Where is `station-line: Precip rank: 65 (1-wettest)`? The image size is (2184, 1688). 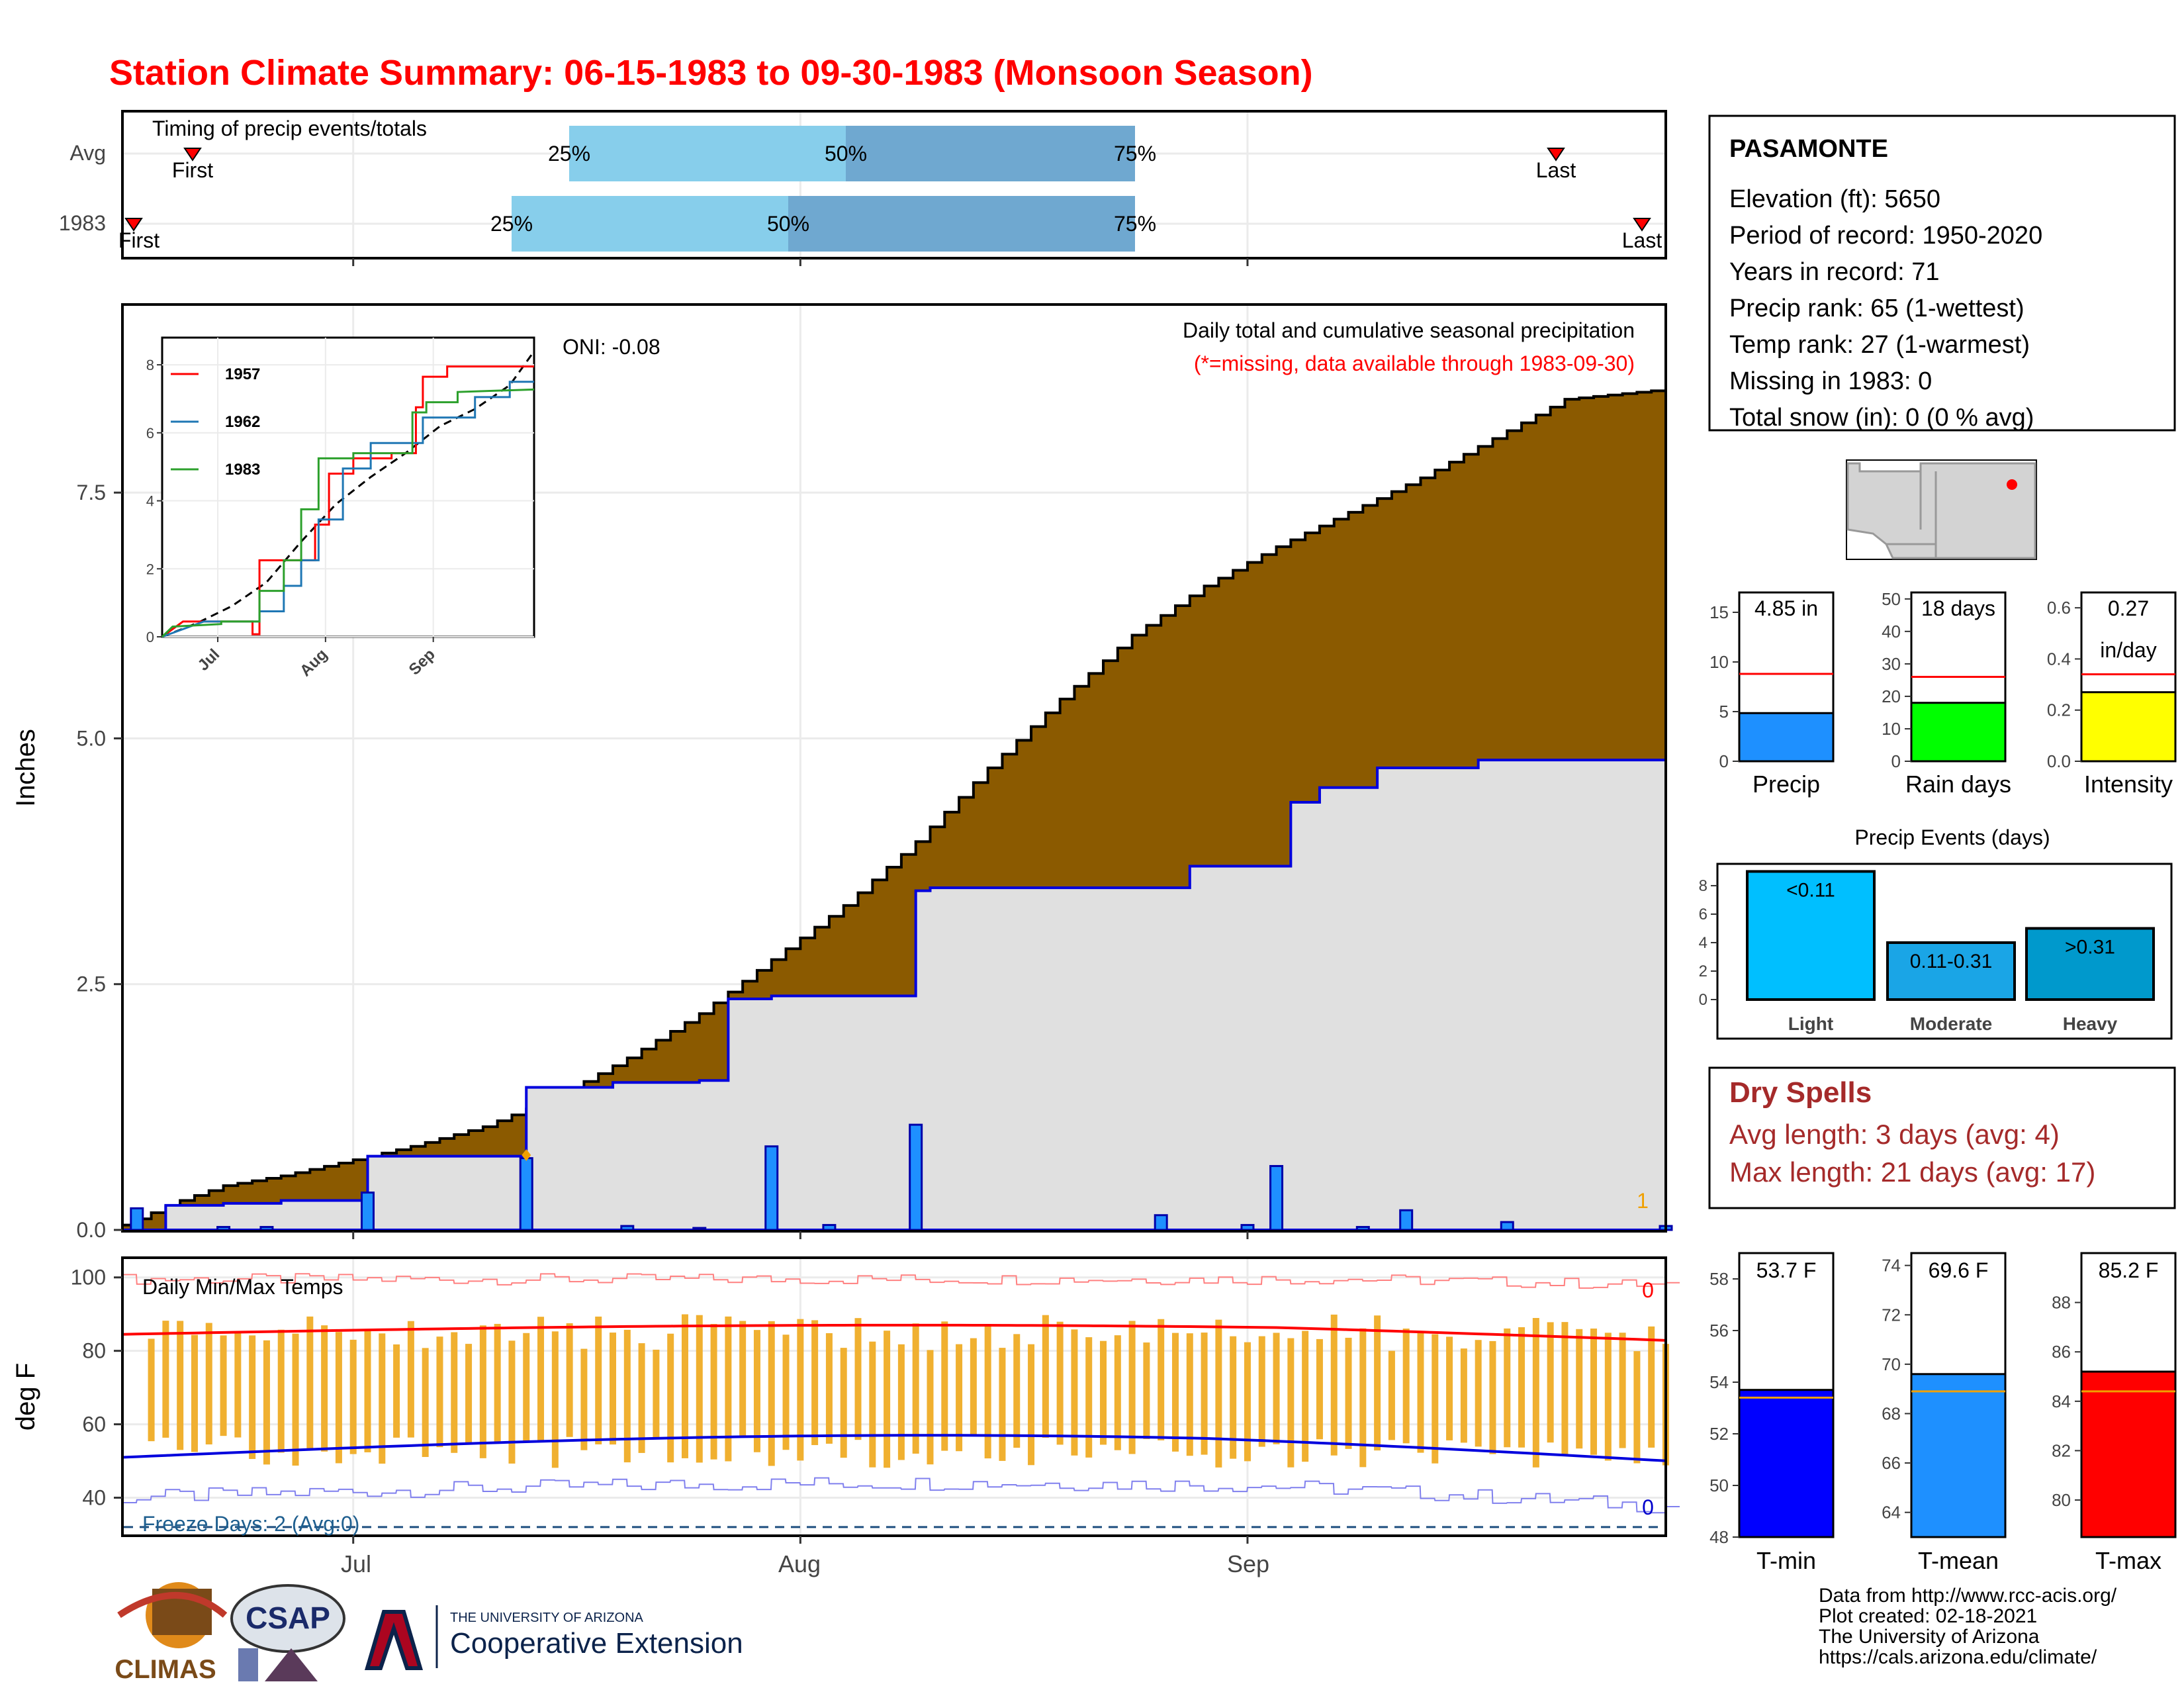 station-line: Precip rank: 65 (1-wettest) is located at coordinates (1877, 308).